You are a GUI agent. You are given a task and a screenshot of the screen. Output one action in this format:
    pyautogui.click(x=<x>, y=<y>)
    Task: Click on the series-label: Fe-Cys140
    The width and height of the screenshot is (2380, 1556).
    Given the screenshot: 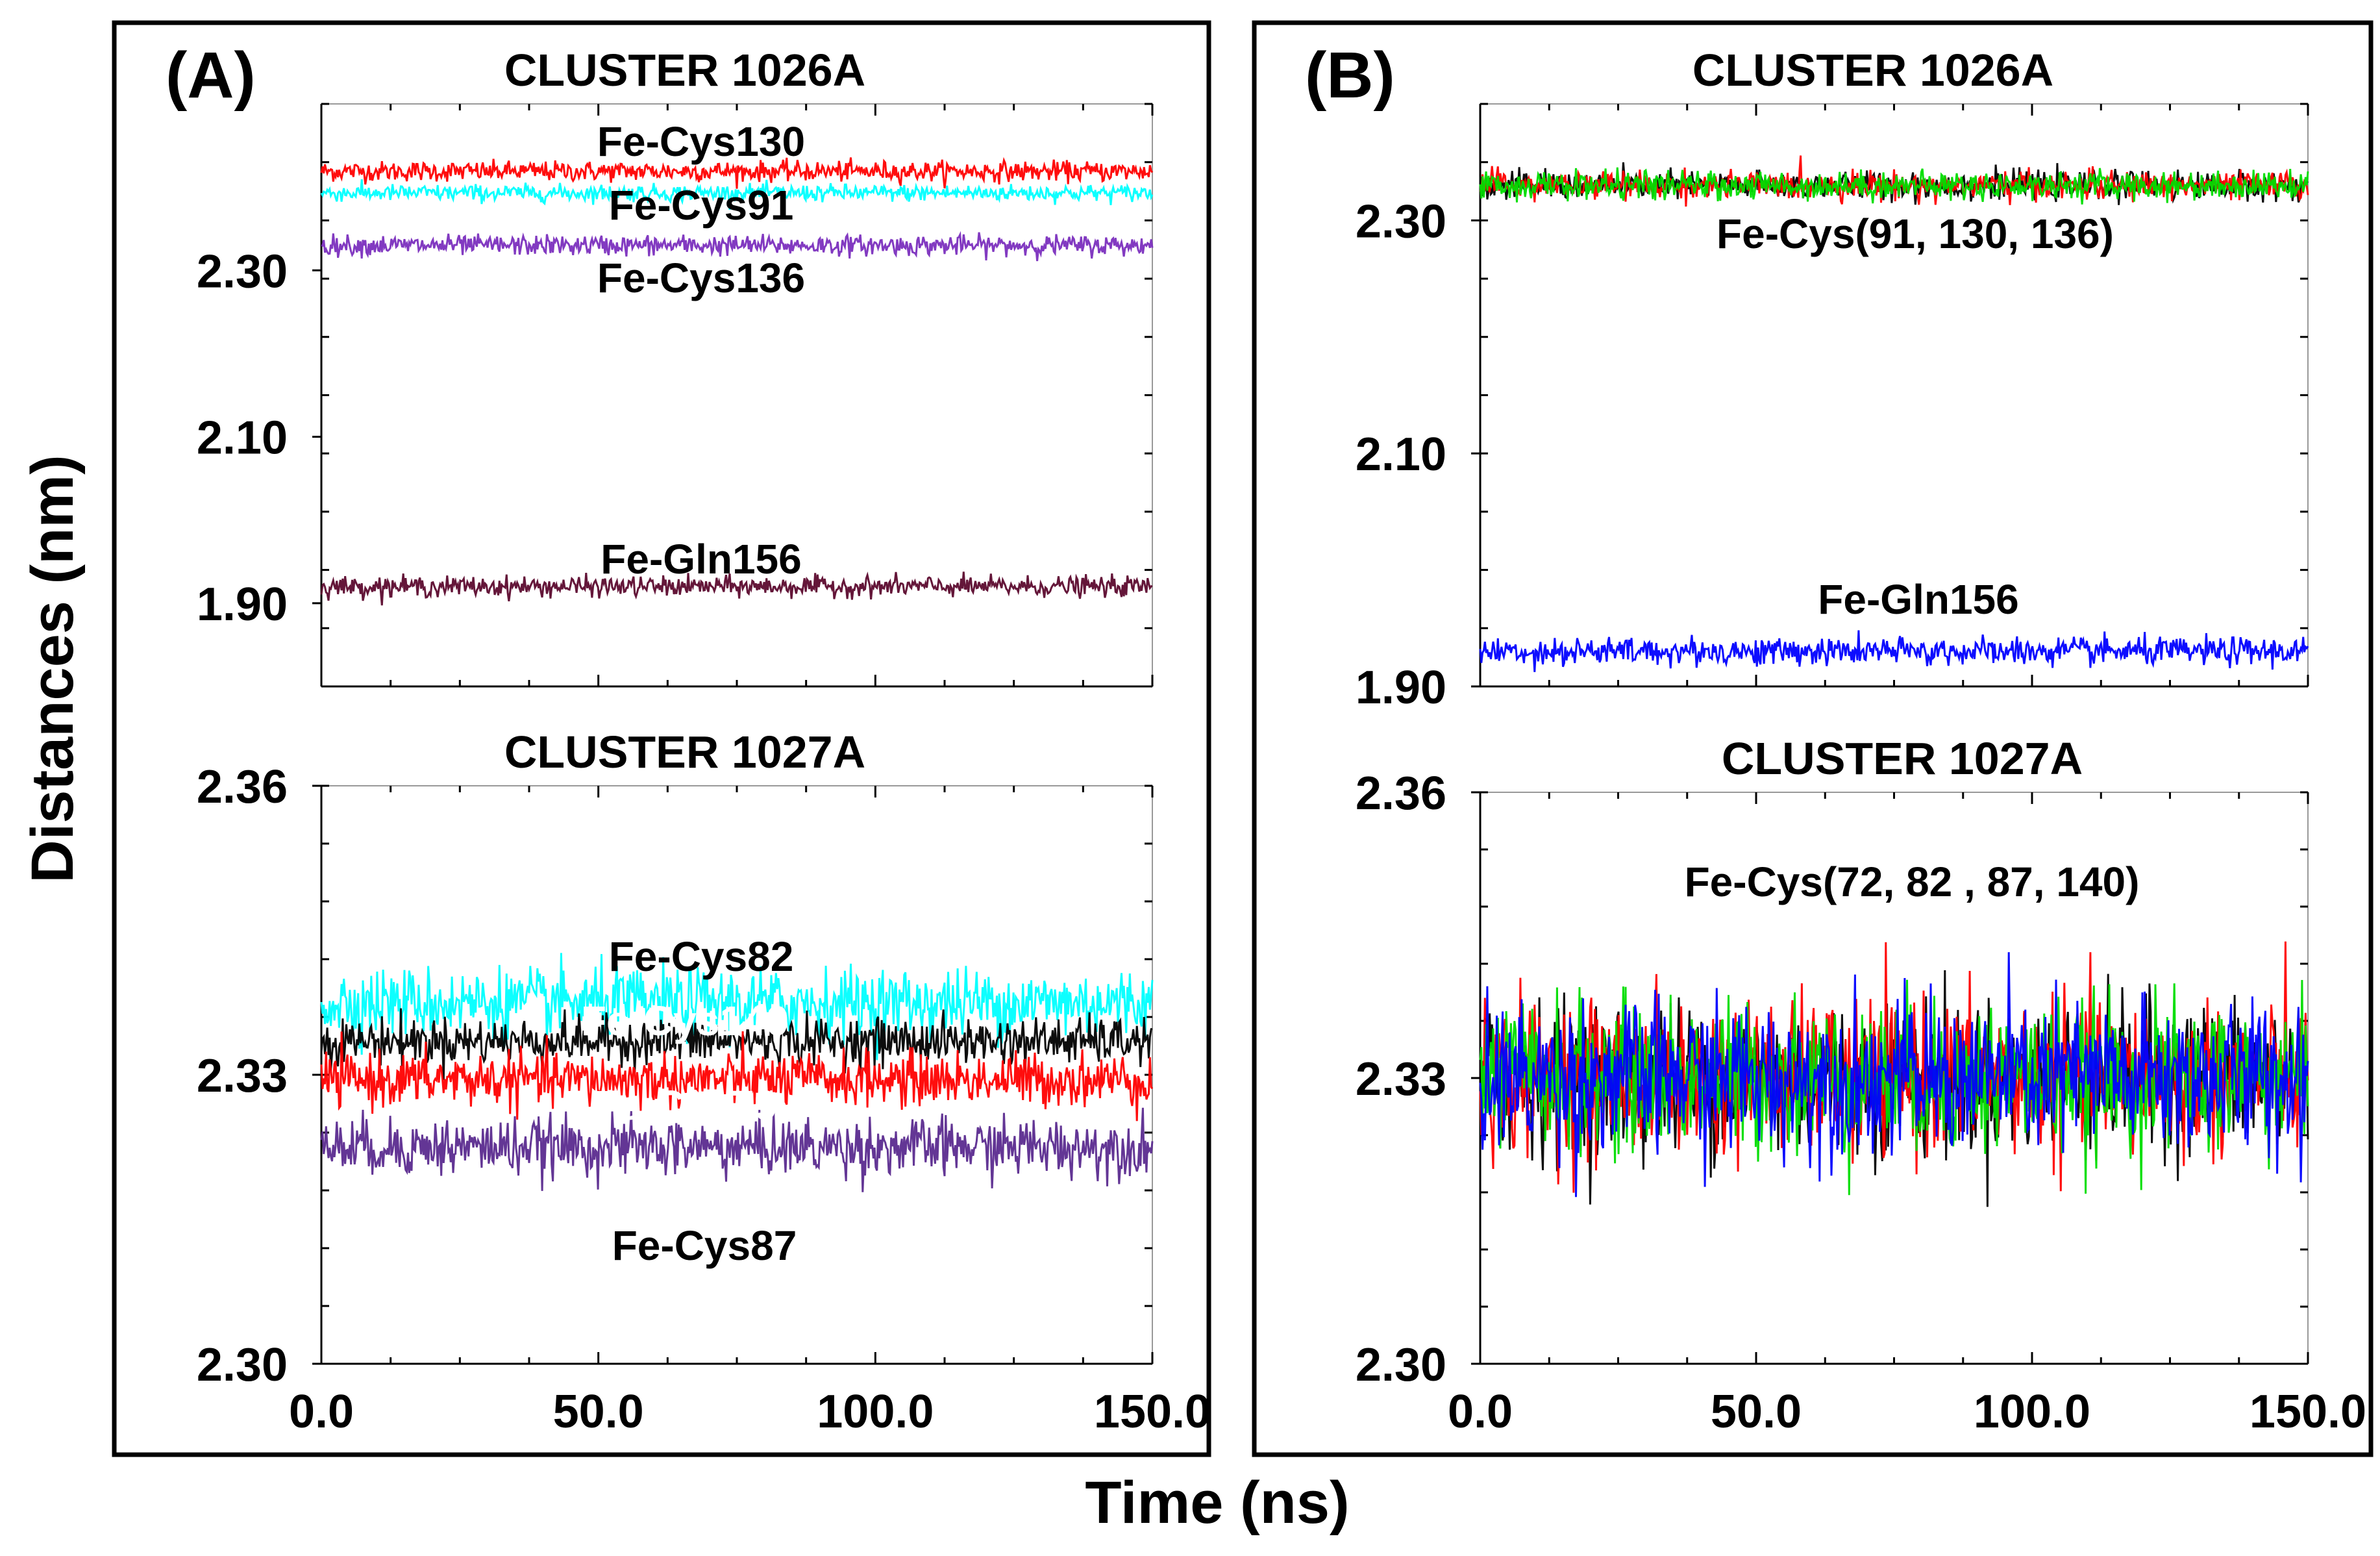 What is the action you would take?
    pyautogui.click(x=685, y=1021)
    